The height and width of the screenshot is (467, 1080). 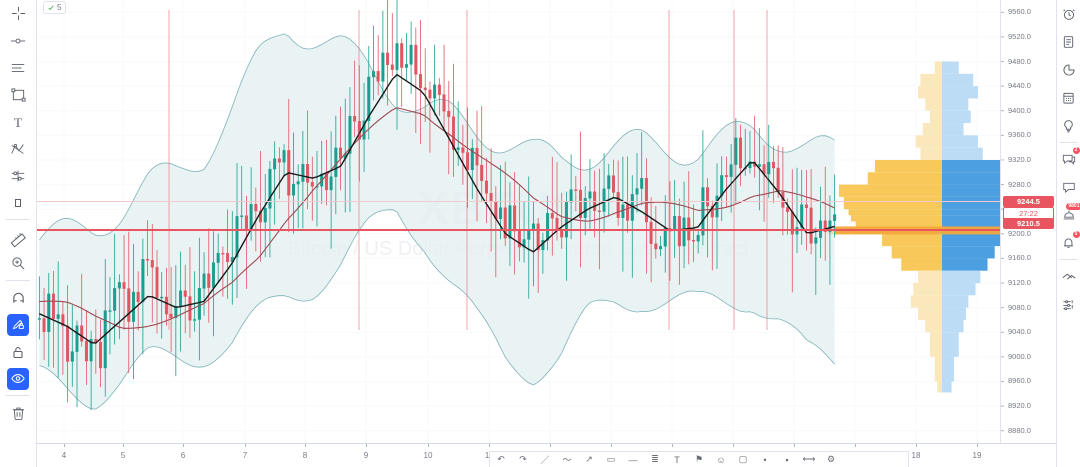 What do you see at coordinates (18, 40) in the screenshot?
I see `trend-line-icon` at bounding box center [18, 40].